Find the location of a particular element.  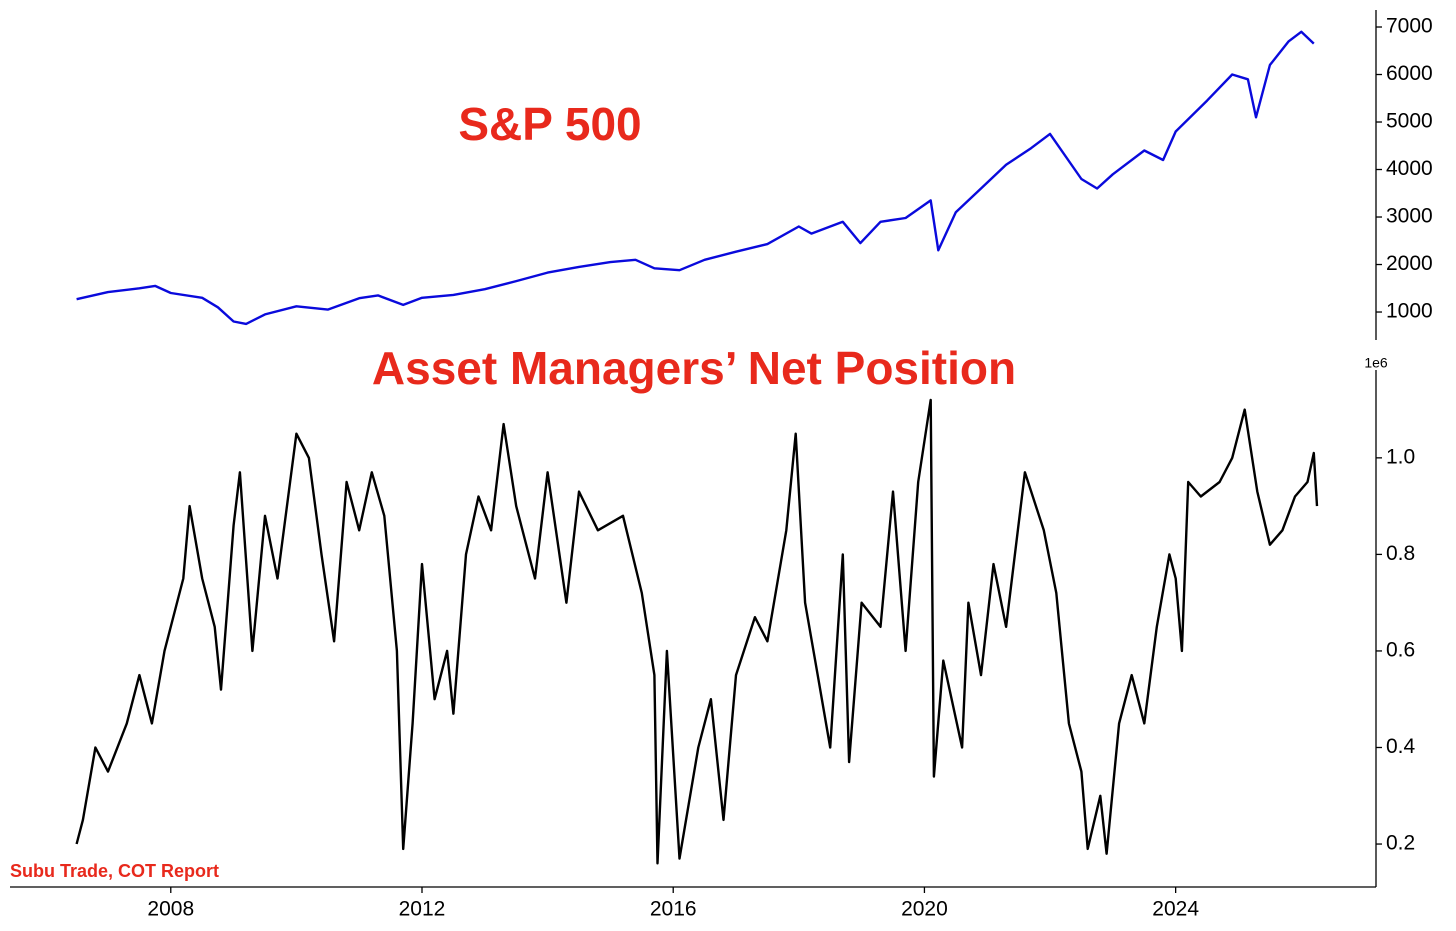

y-tick-label: 1000 is located at coordinates (1409, 311).